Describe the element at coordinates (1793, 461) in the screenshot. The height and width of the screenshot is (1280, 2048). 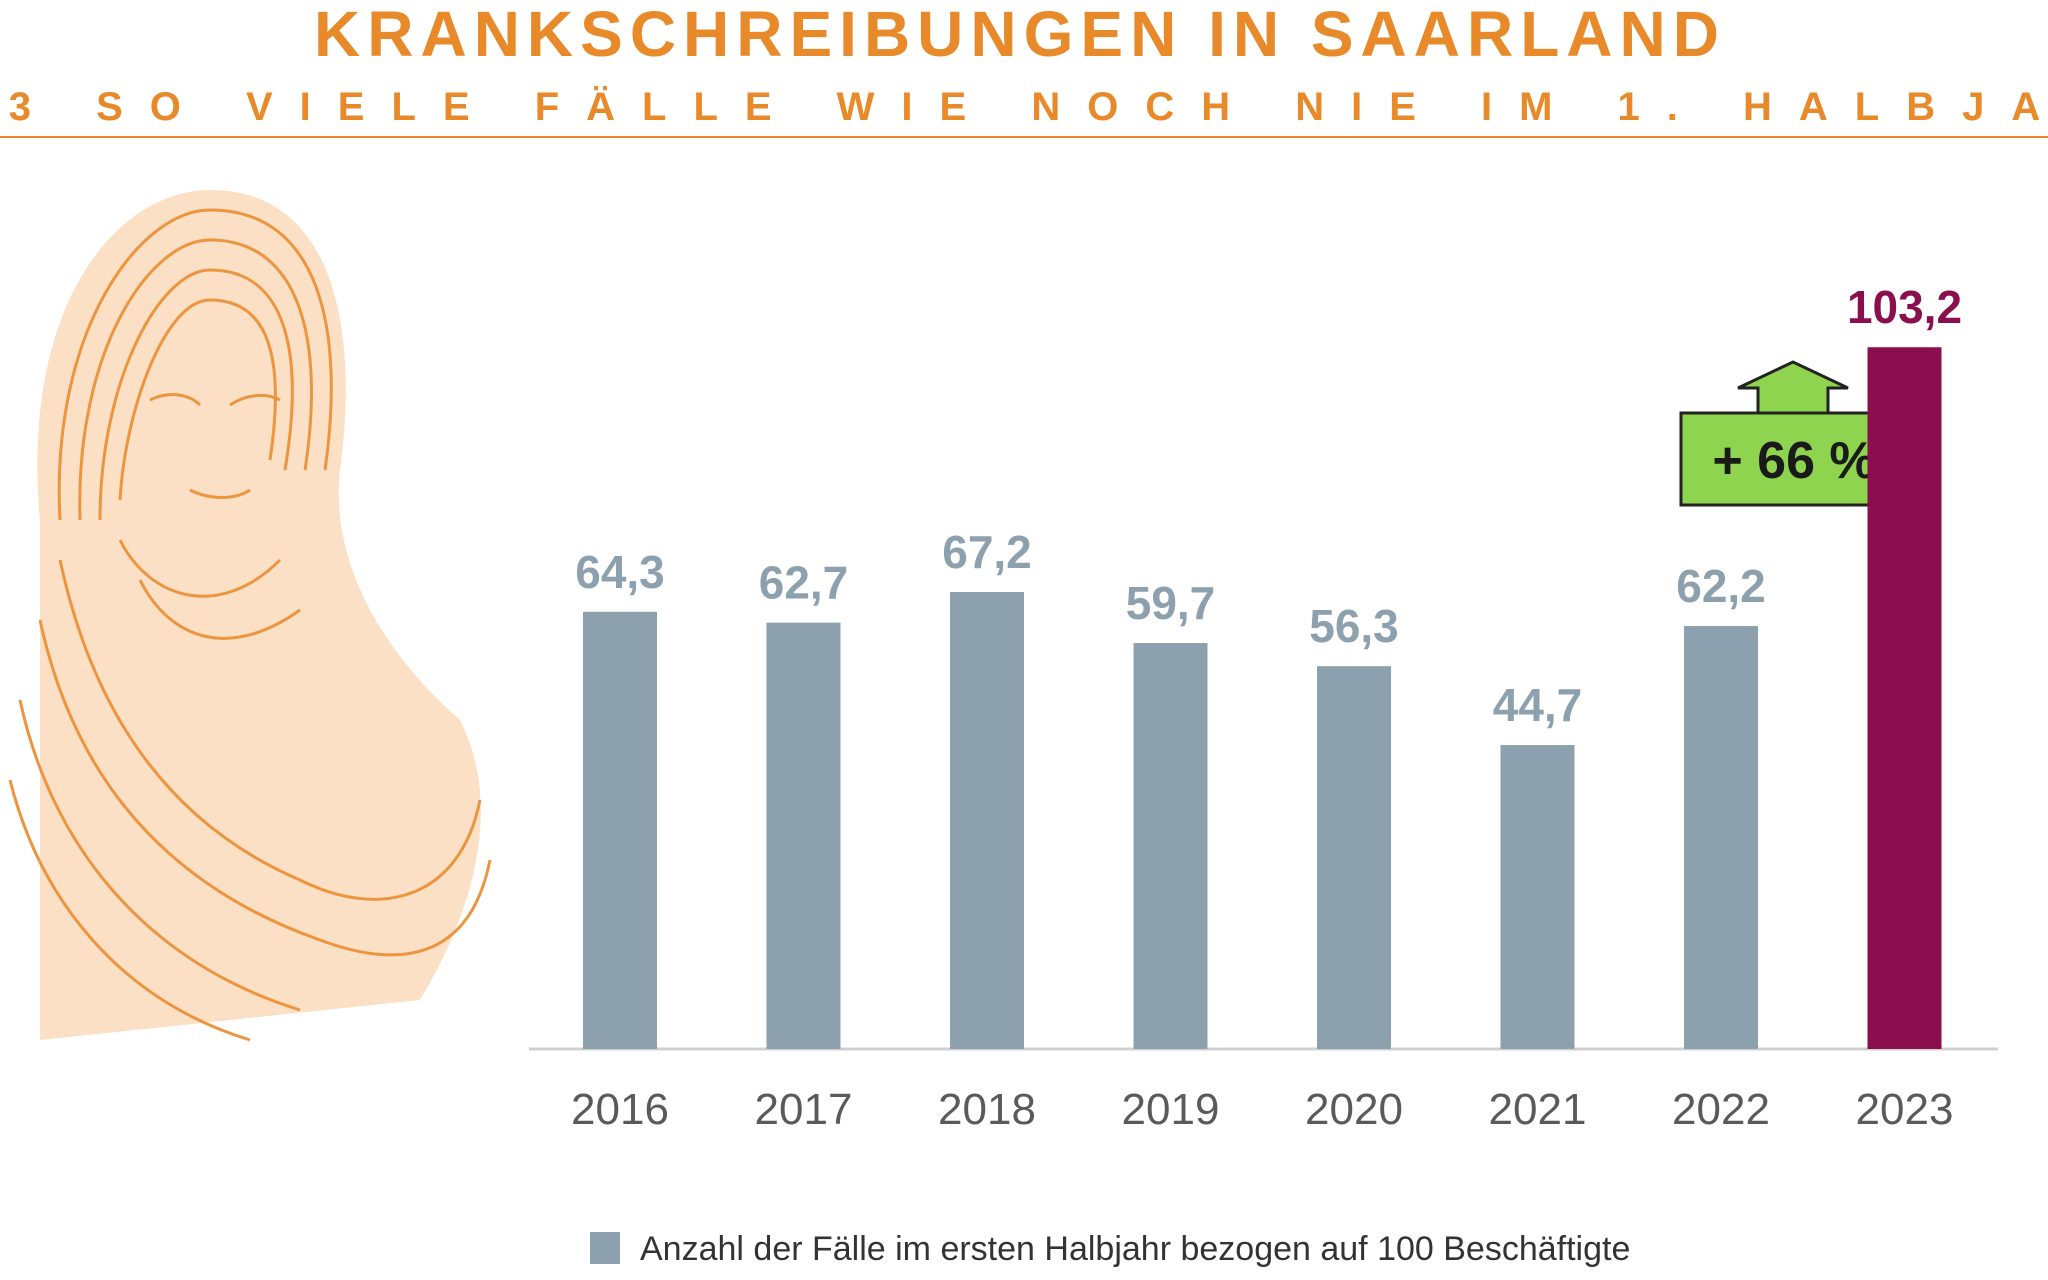
I see `annotation-text: + 66 %` at that location.